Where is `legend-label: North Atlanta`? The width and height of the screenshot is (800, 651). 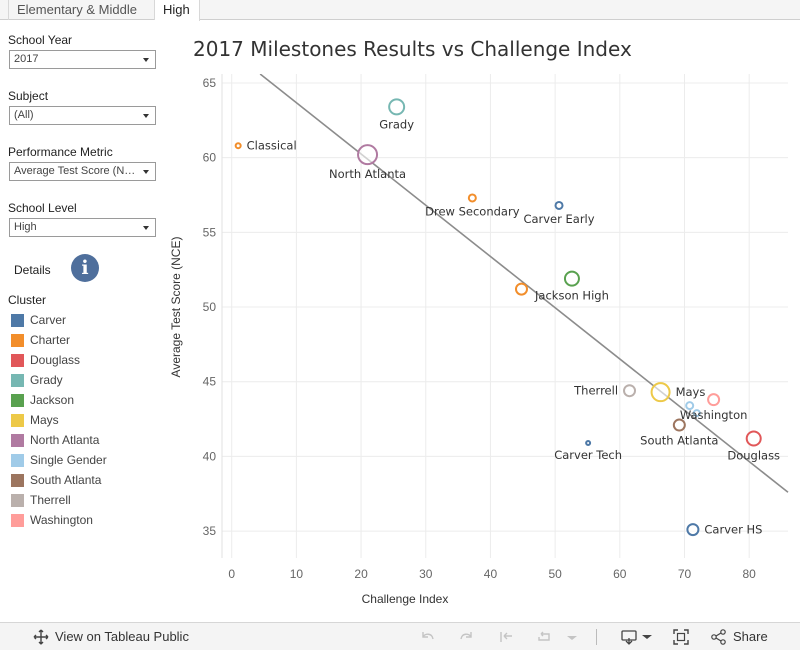 legend-label: North Atlanta is located at coordinates (65, 440).